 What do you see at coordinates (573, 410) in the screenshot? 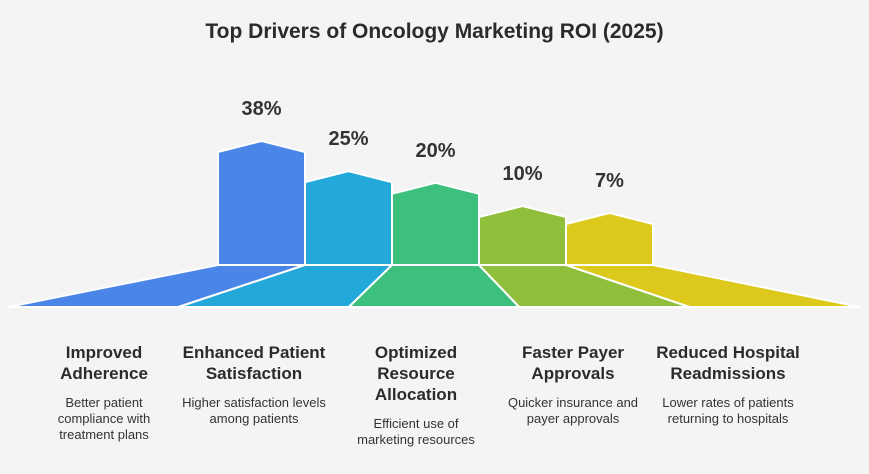
I see `category-description: Quicker insurance and payer approvals` at bounding box center [573, 410].